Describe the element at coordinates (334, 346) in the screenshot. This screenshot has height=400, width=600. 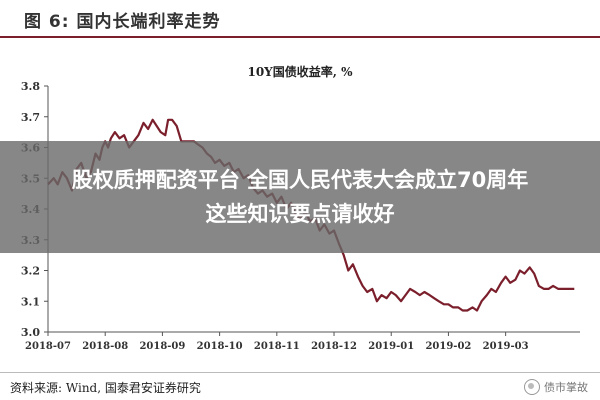
I see `x-tick-label: 2018-12` at that location.